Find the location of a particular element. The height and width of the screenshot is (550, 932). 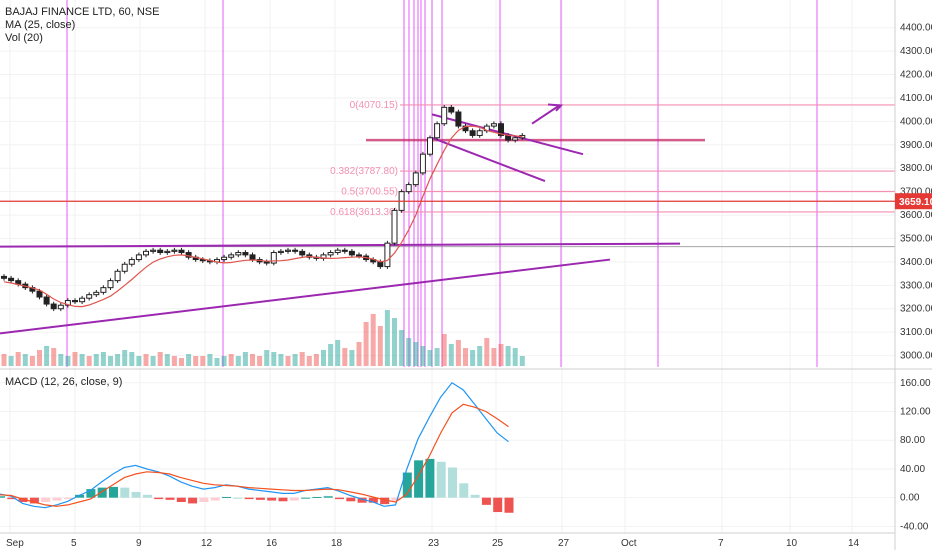

signal-line is located at coordinates (254, 455).